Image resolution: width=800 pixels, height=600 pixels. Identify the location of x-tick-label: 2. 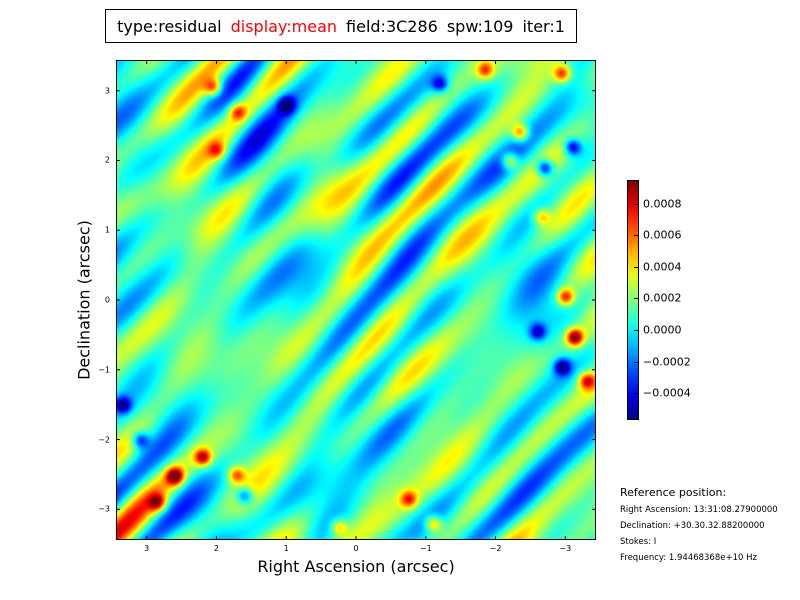
(216, 548).